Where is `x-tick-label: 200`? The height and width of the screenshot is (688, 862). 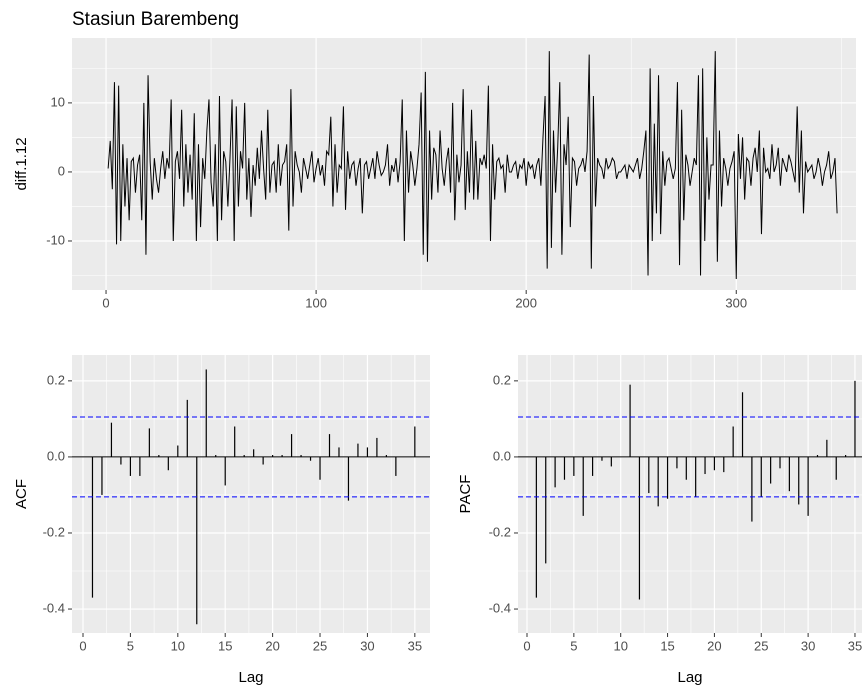 x-tick-label: 200 is located at coordinates (526, 302).